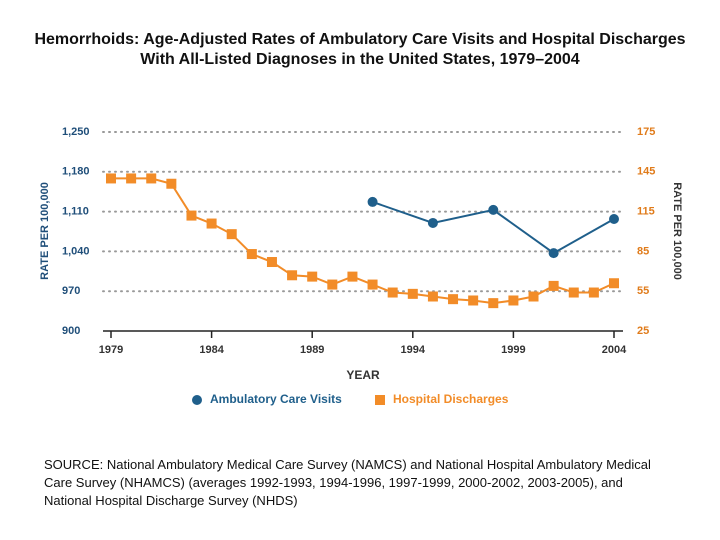 The image size is (720, 540). Describe the element at coordinates (76, 251) in the screenshot. I see `y-tick-label: 1,040` at that location.